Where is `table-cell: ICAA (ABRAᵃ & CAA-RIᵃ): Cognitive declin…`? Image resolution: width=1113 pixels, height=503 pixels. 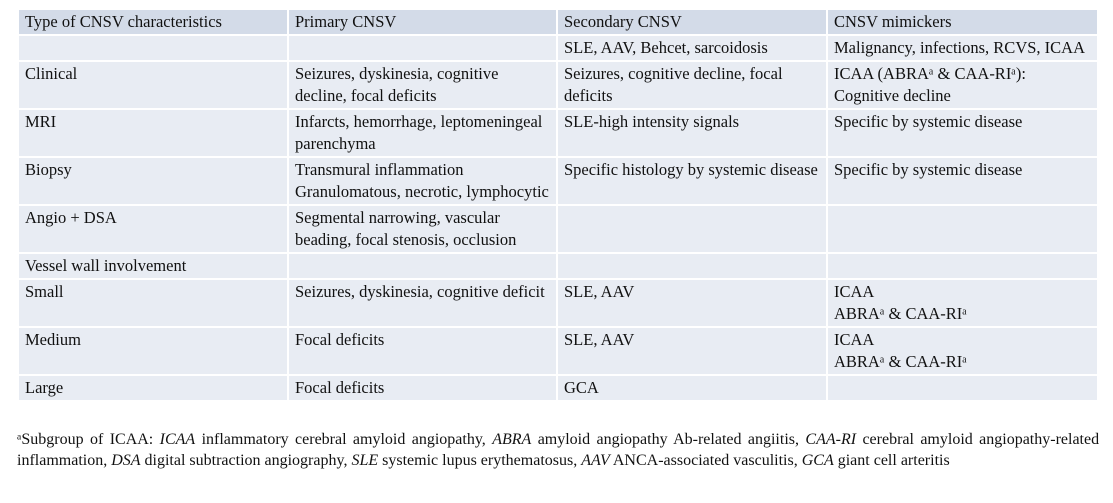 table-cell: ICAA (ABRAᵃ & CAA-RIᵃ): Cognitive declin… is located at coordinates (962, 85).